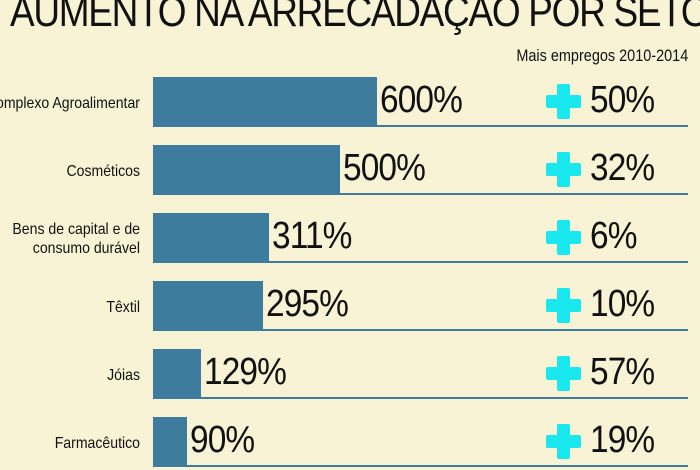  Describe the element at coordinates (384, 168) in the screenshot. I see `value-label: 500%` at that location.